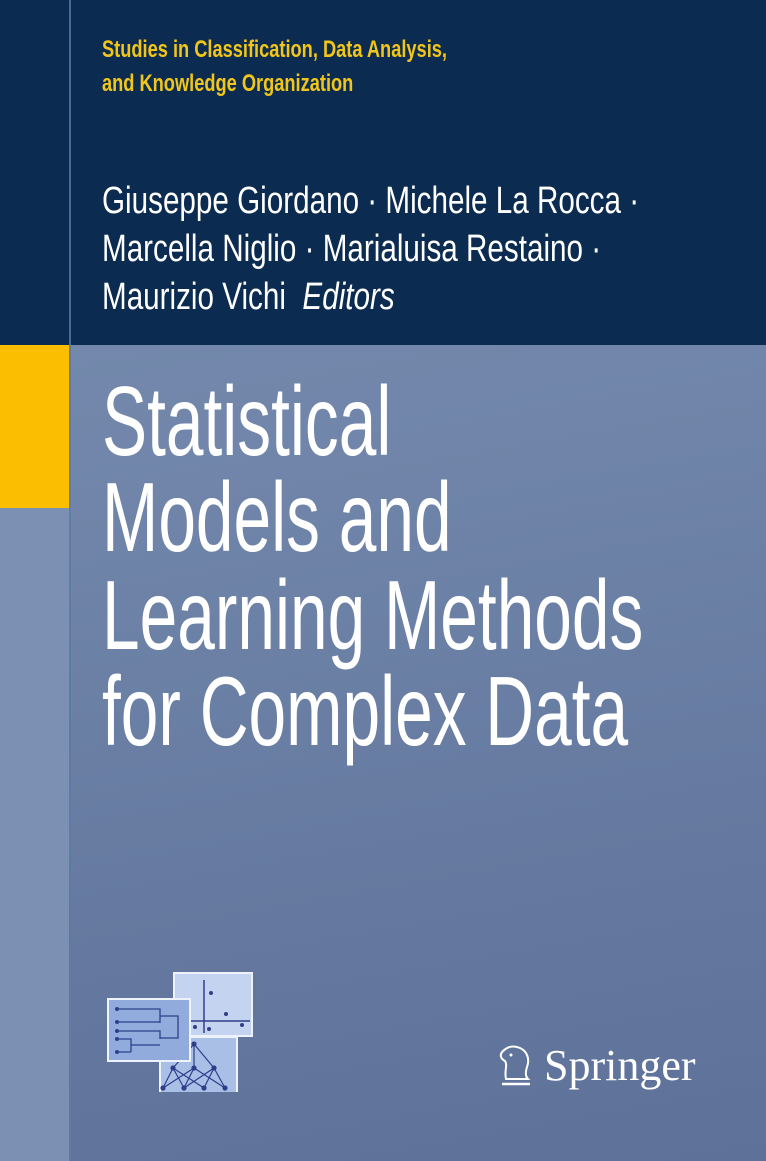 Image resolution: width=766 pixels, height=1161 pixels. What do you see at coordinates (228, 83) in the screenshot?
I see `series-title-line-2: and Knowledge Organization` at bounding box center [228, 83].